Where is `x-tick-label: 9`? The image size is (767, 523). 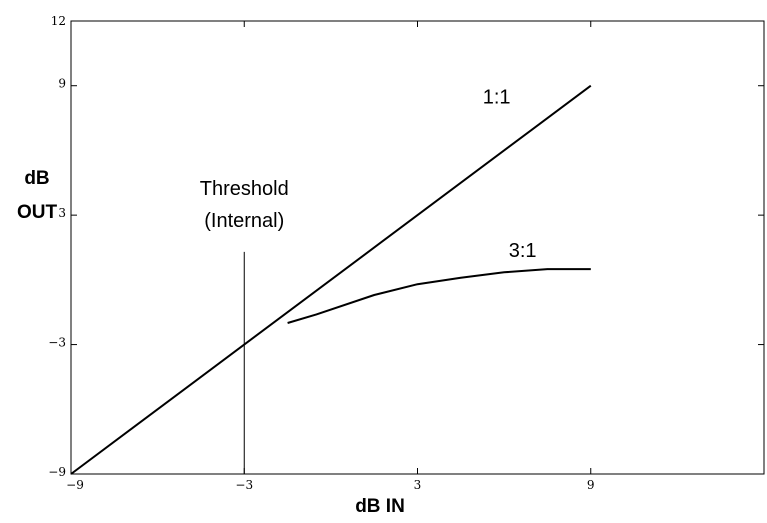
x-tick-label: 9 is located at coordinates (591, 485).